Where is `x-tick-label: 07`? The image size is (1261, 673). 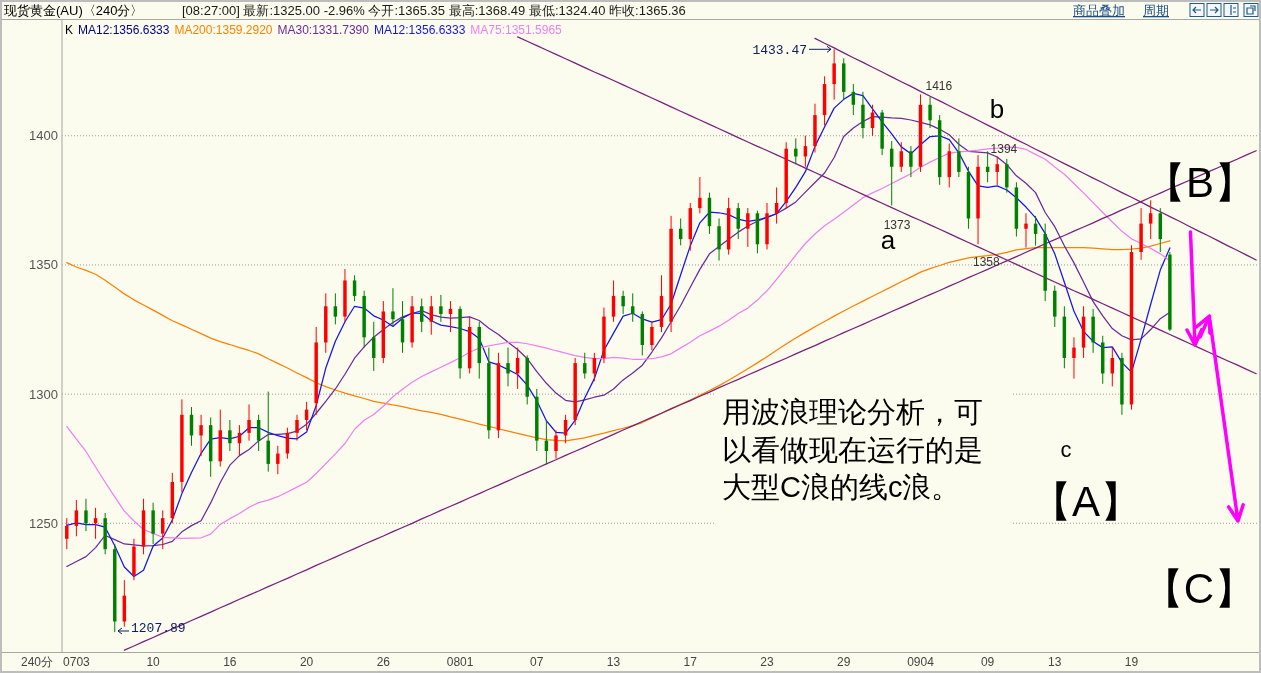 x-tick-label: 07 is located at coordinates (537, 661).